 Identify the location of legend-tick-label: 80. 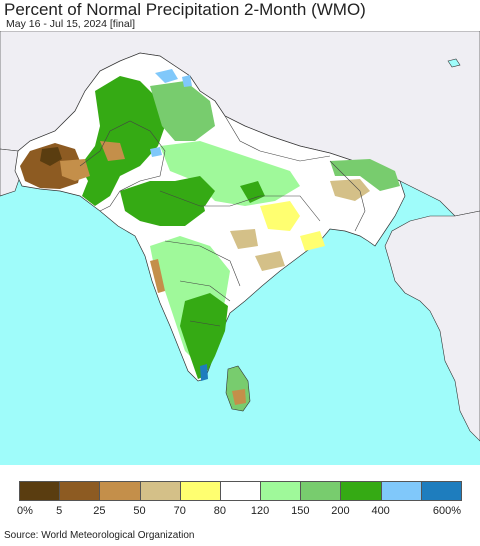
(220, 511).